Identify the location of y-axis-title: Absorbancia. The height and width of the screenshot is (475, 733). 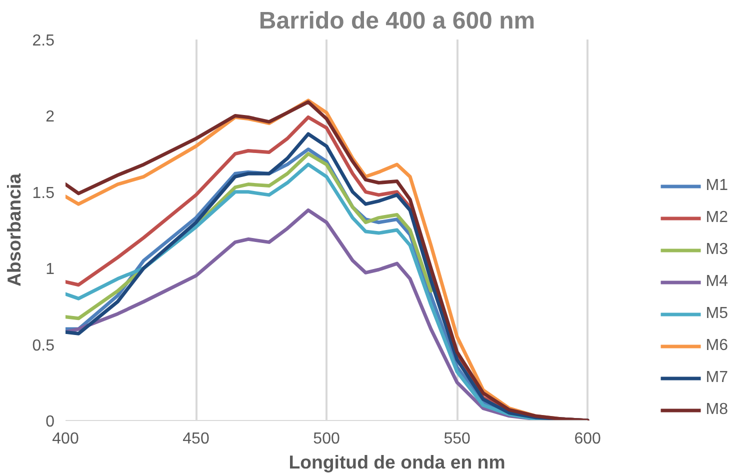
(13, 229).